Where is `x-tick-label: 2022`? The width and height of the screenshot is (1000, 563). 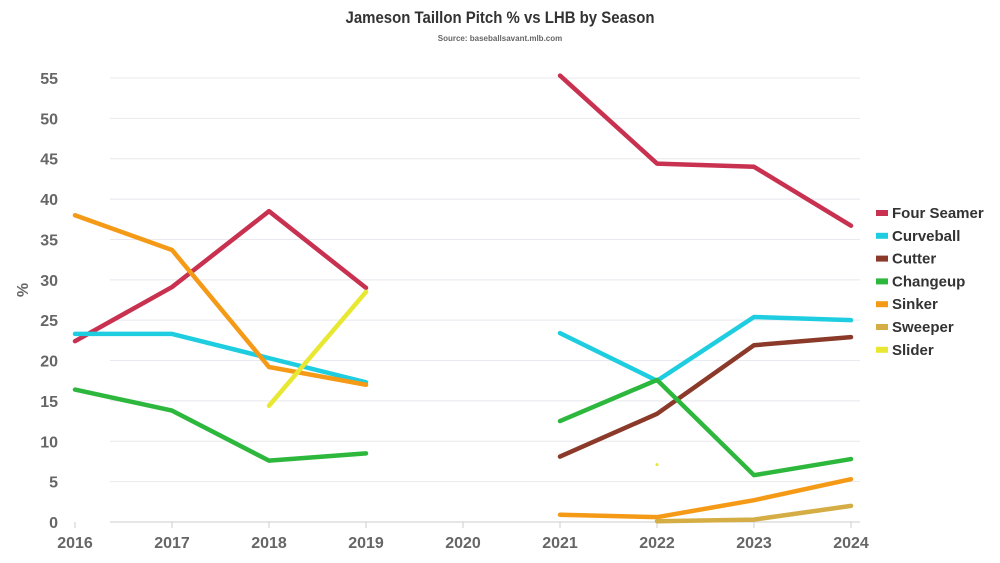 x-tick-label: 2022 is located at coordinates (657, 543).